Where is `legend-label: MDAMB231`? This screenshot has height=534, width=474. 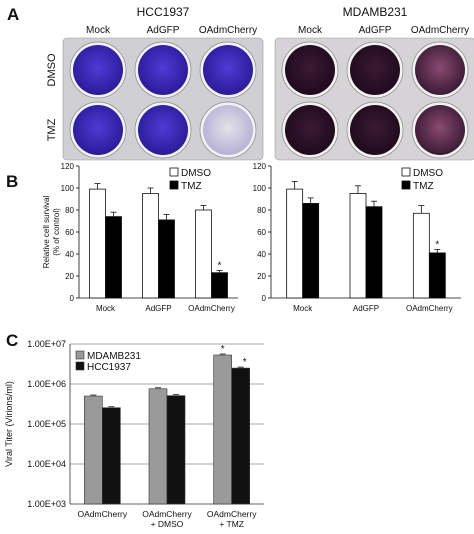
legend-label: MDAMB231 is located at coordinates (114, 356).